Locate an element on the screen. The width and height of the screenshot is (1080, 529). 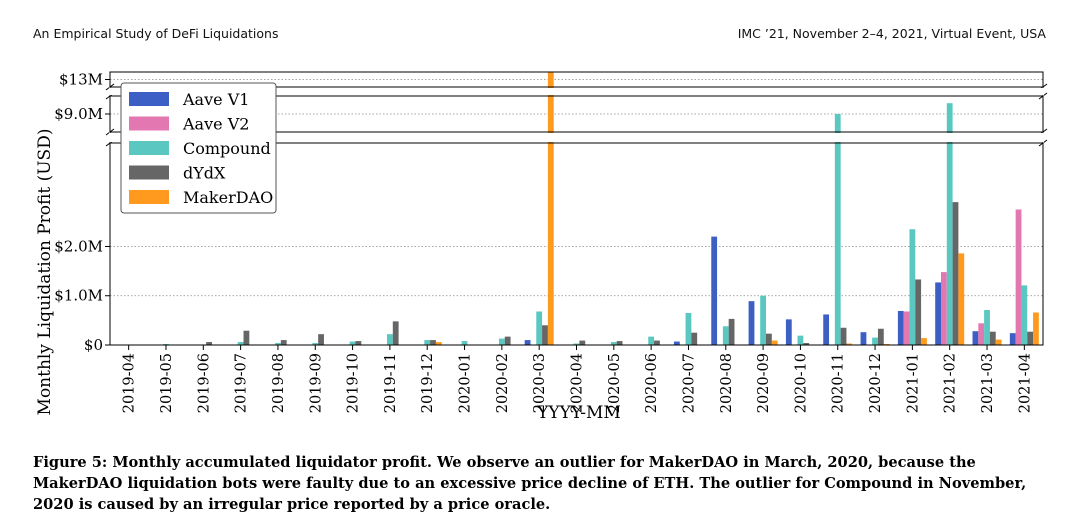
x-tick-label: 2020-04 is located at coordinates (578, 383).